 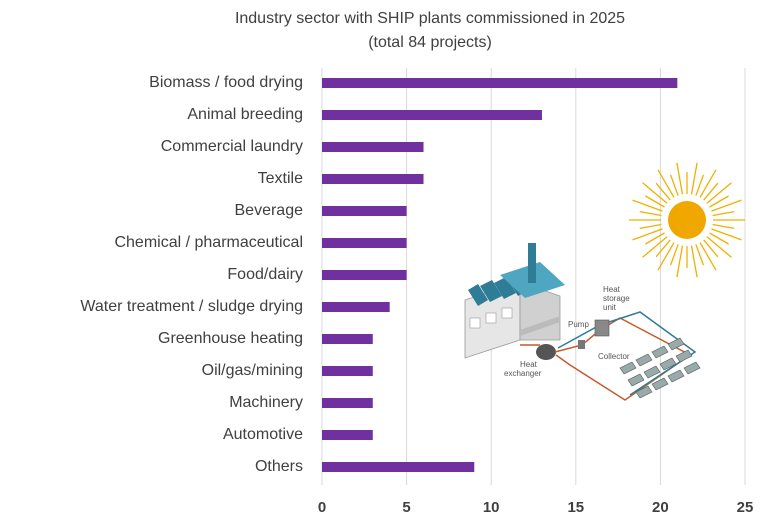 What do you see at coordinates (191, 306) in the screenshot?
I see `y-tick-label: Water treatment / sludge drying` at bounding box center [191, 306].